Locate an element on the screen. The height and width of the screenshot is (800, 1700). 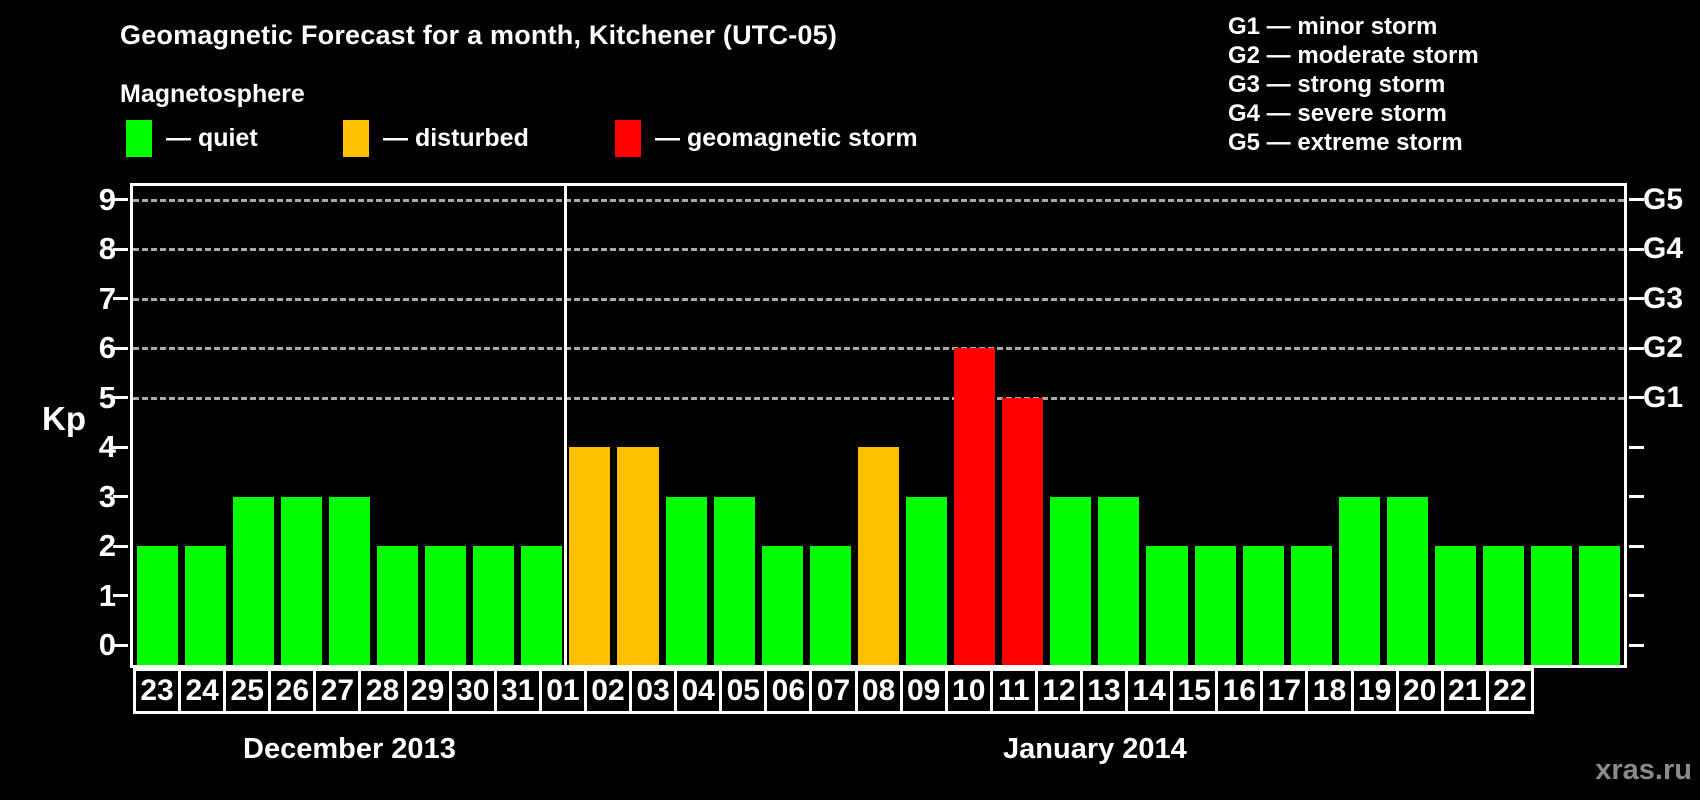
day-label-10: 10 is located at coordinates (968, 691).